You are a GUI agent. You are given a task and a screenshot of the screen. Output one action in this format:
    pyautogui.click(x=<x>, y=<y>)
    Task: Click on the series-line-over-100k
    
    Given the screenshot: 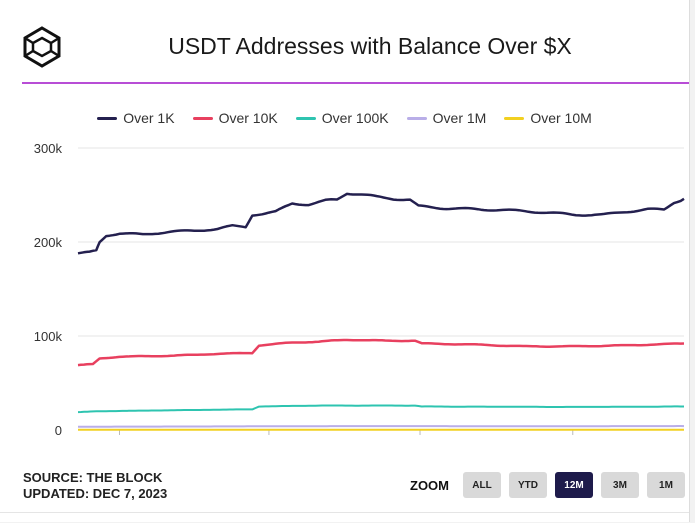 What is the action you would take?
    pyautogui.click(x=380, y=409)
    